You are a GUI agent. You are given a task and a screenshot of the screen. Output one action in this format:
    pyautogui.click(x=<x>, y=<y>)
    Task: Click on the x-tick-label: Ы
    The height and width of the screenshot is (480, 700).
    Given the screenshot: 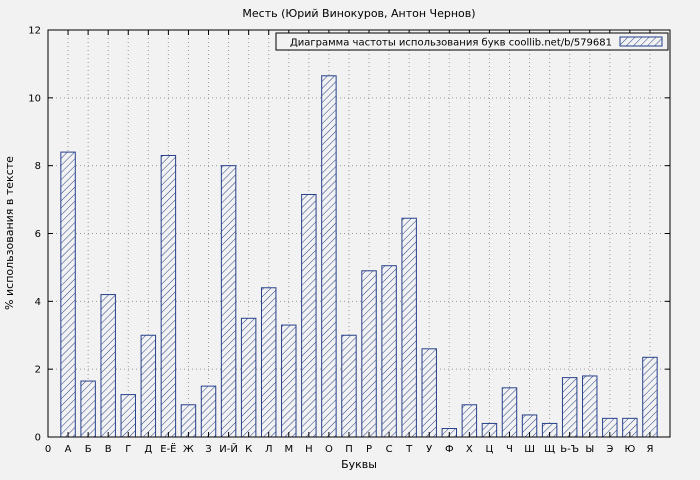 What is the action you would take?
    pyautogui.click(x=589, y=449)
    